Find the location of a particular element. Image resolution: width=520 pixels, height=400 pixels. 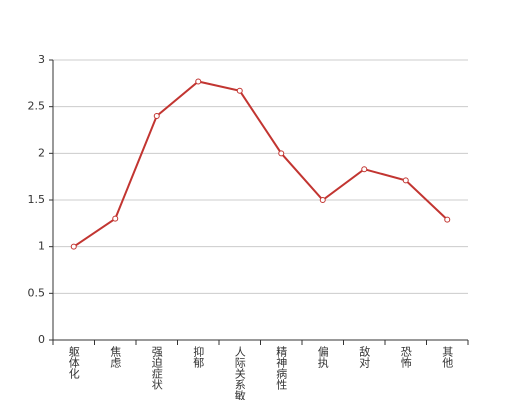

y-tick-label: 1.5 is located at coordinates (37, 199).